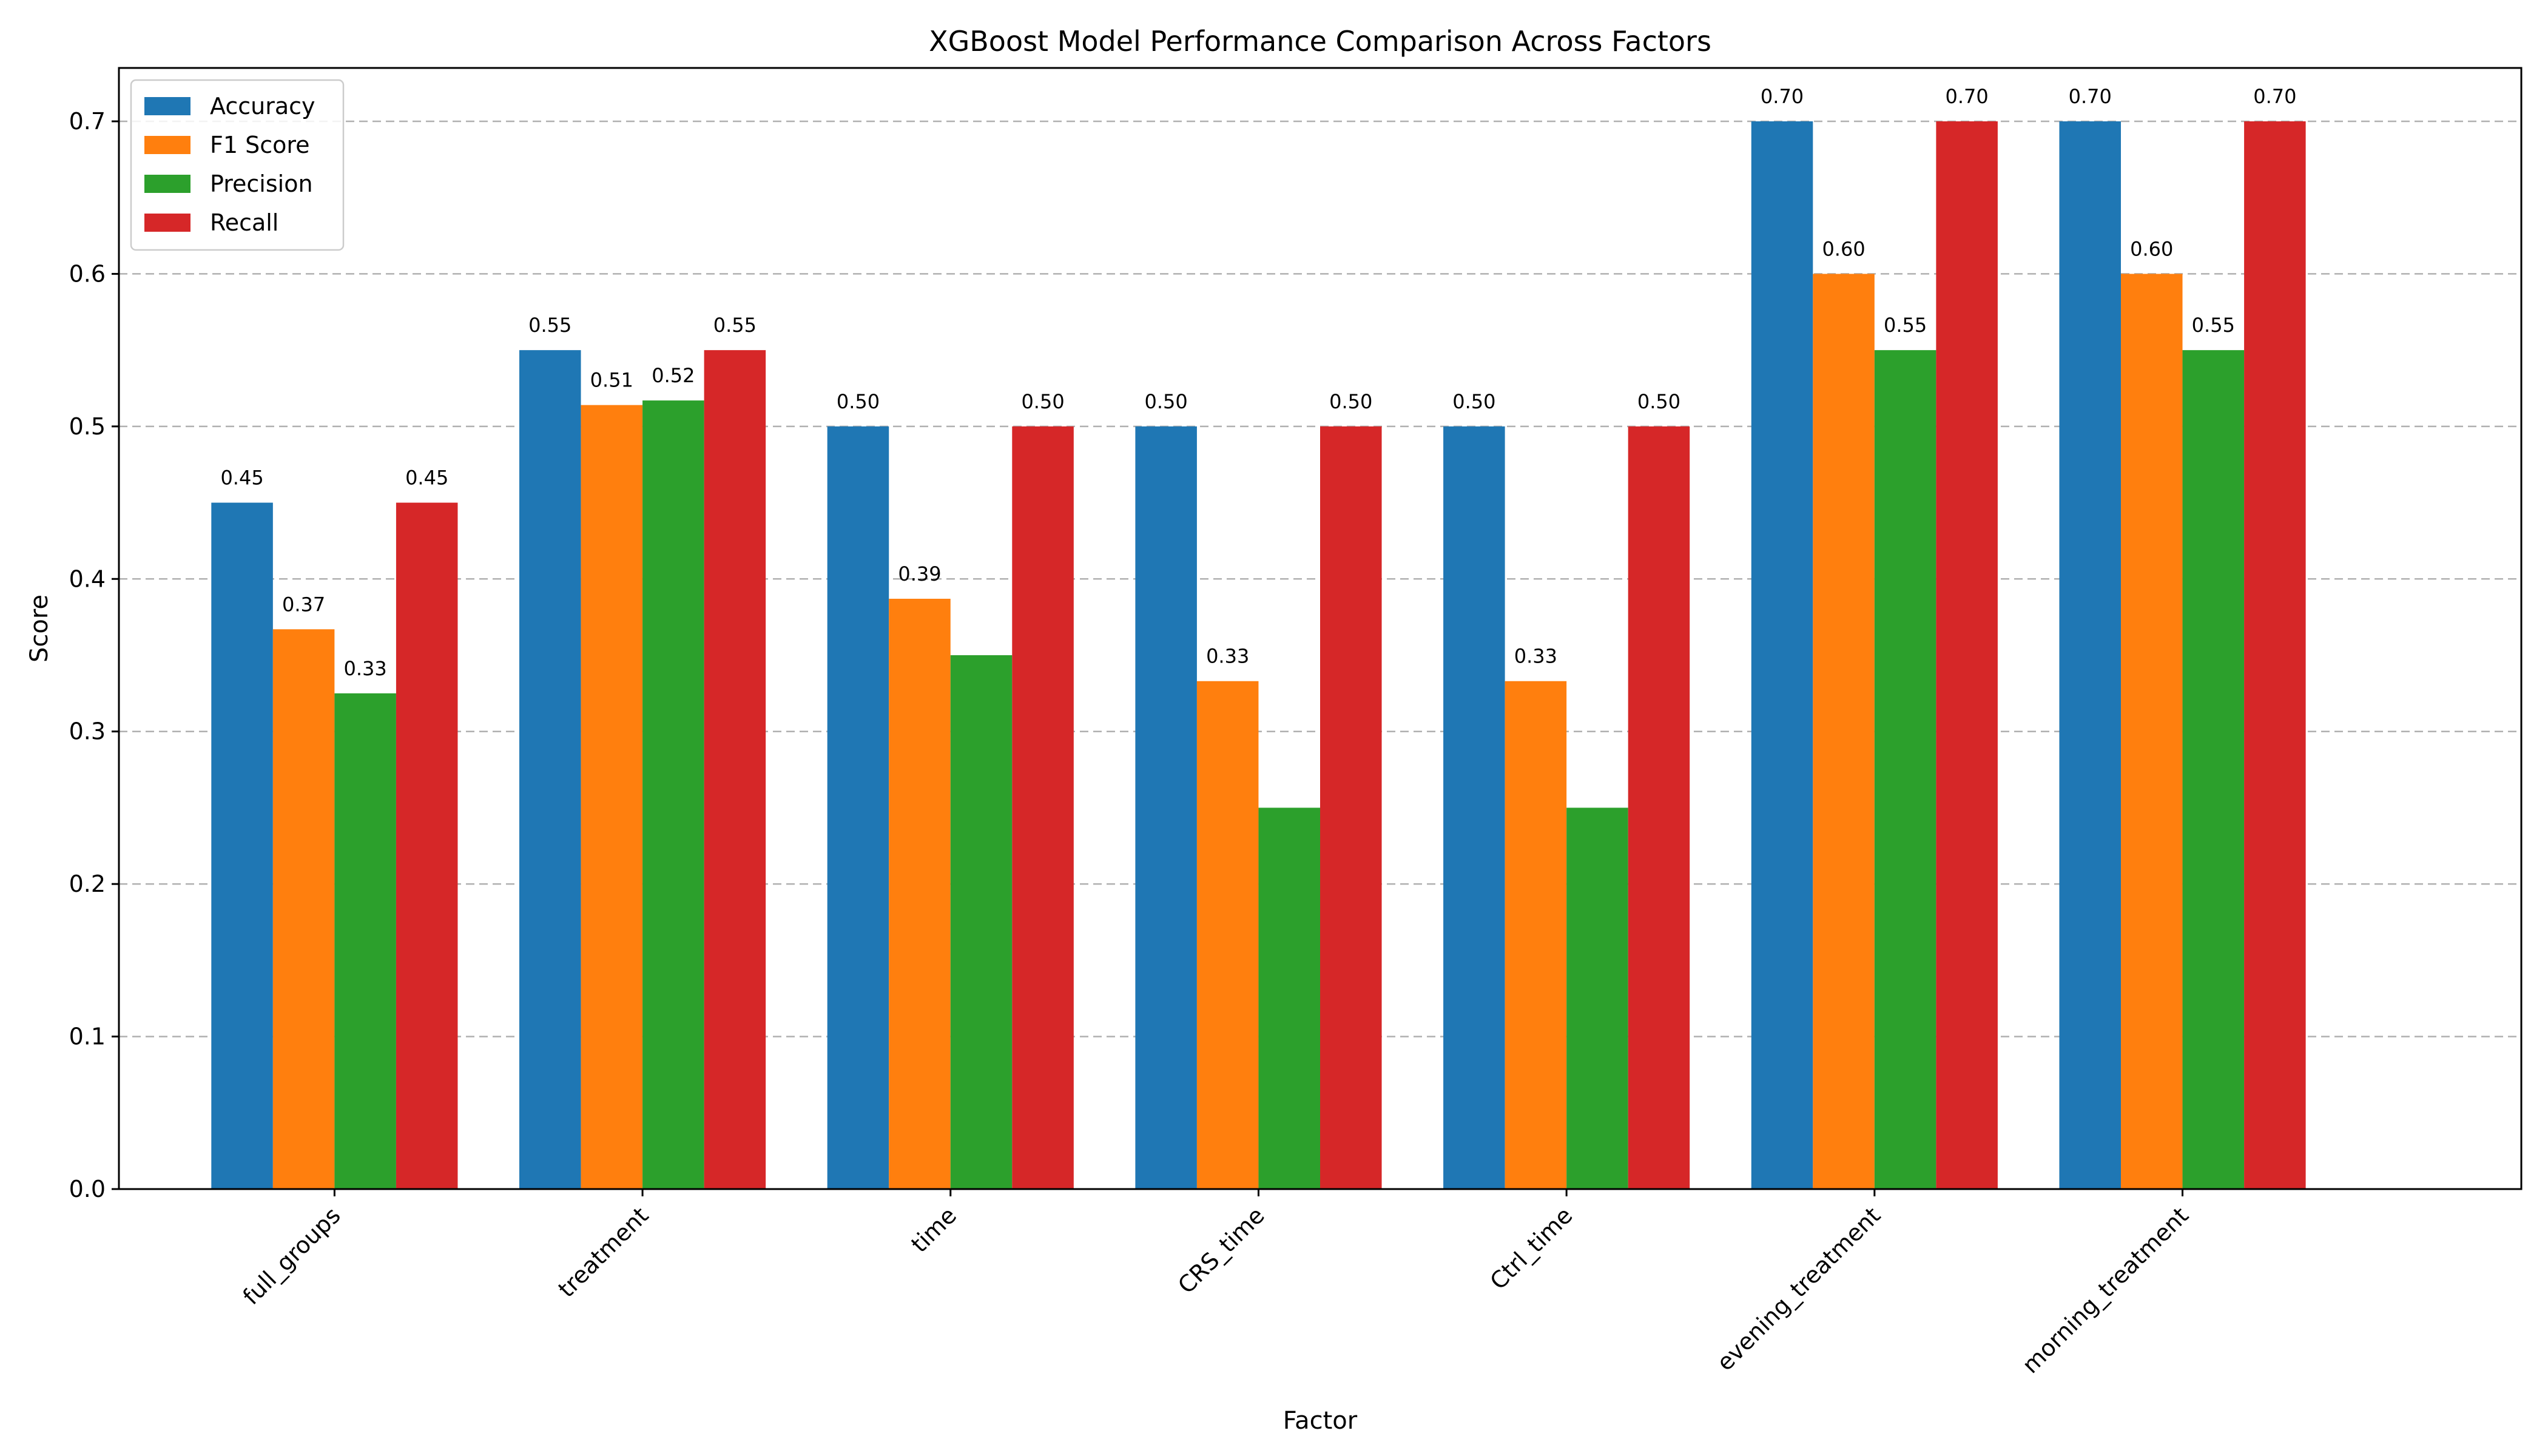 The image size is (2548, 1456). I want to click on legend-box, so click(237, 165).